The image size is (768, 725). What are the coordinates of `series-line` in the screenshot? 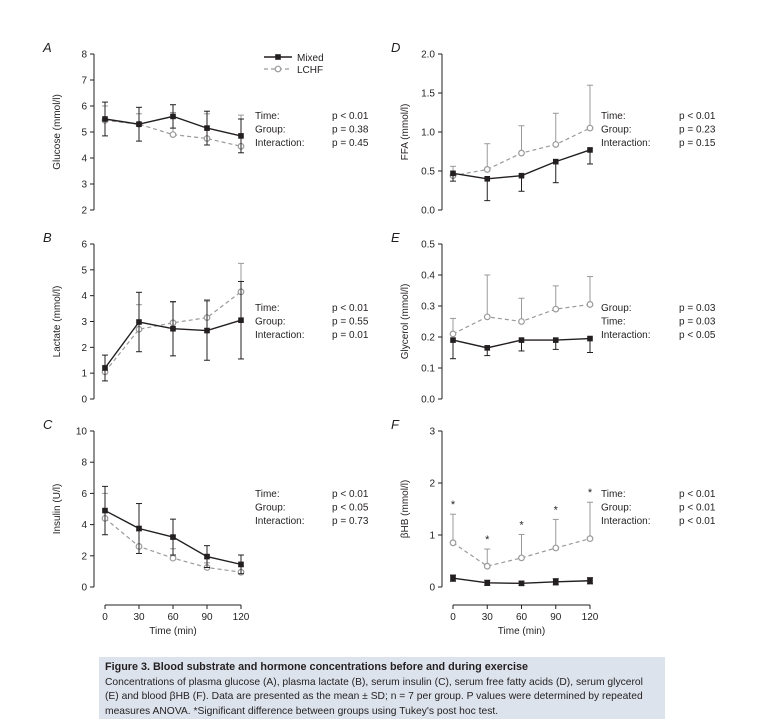 It's located at (173, 332).